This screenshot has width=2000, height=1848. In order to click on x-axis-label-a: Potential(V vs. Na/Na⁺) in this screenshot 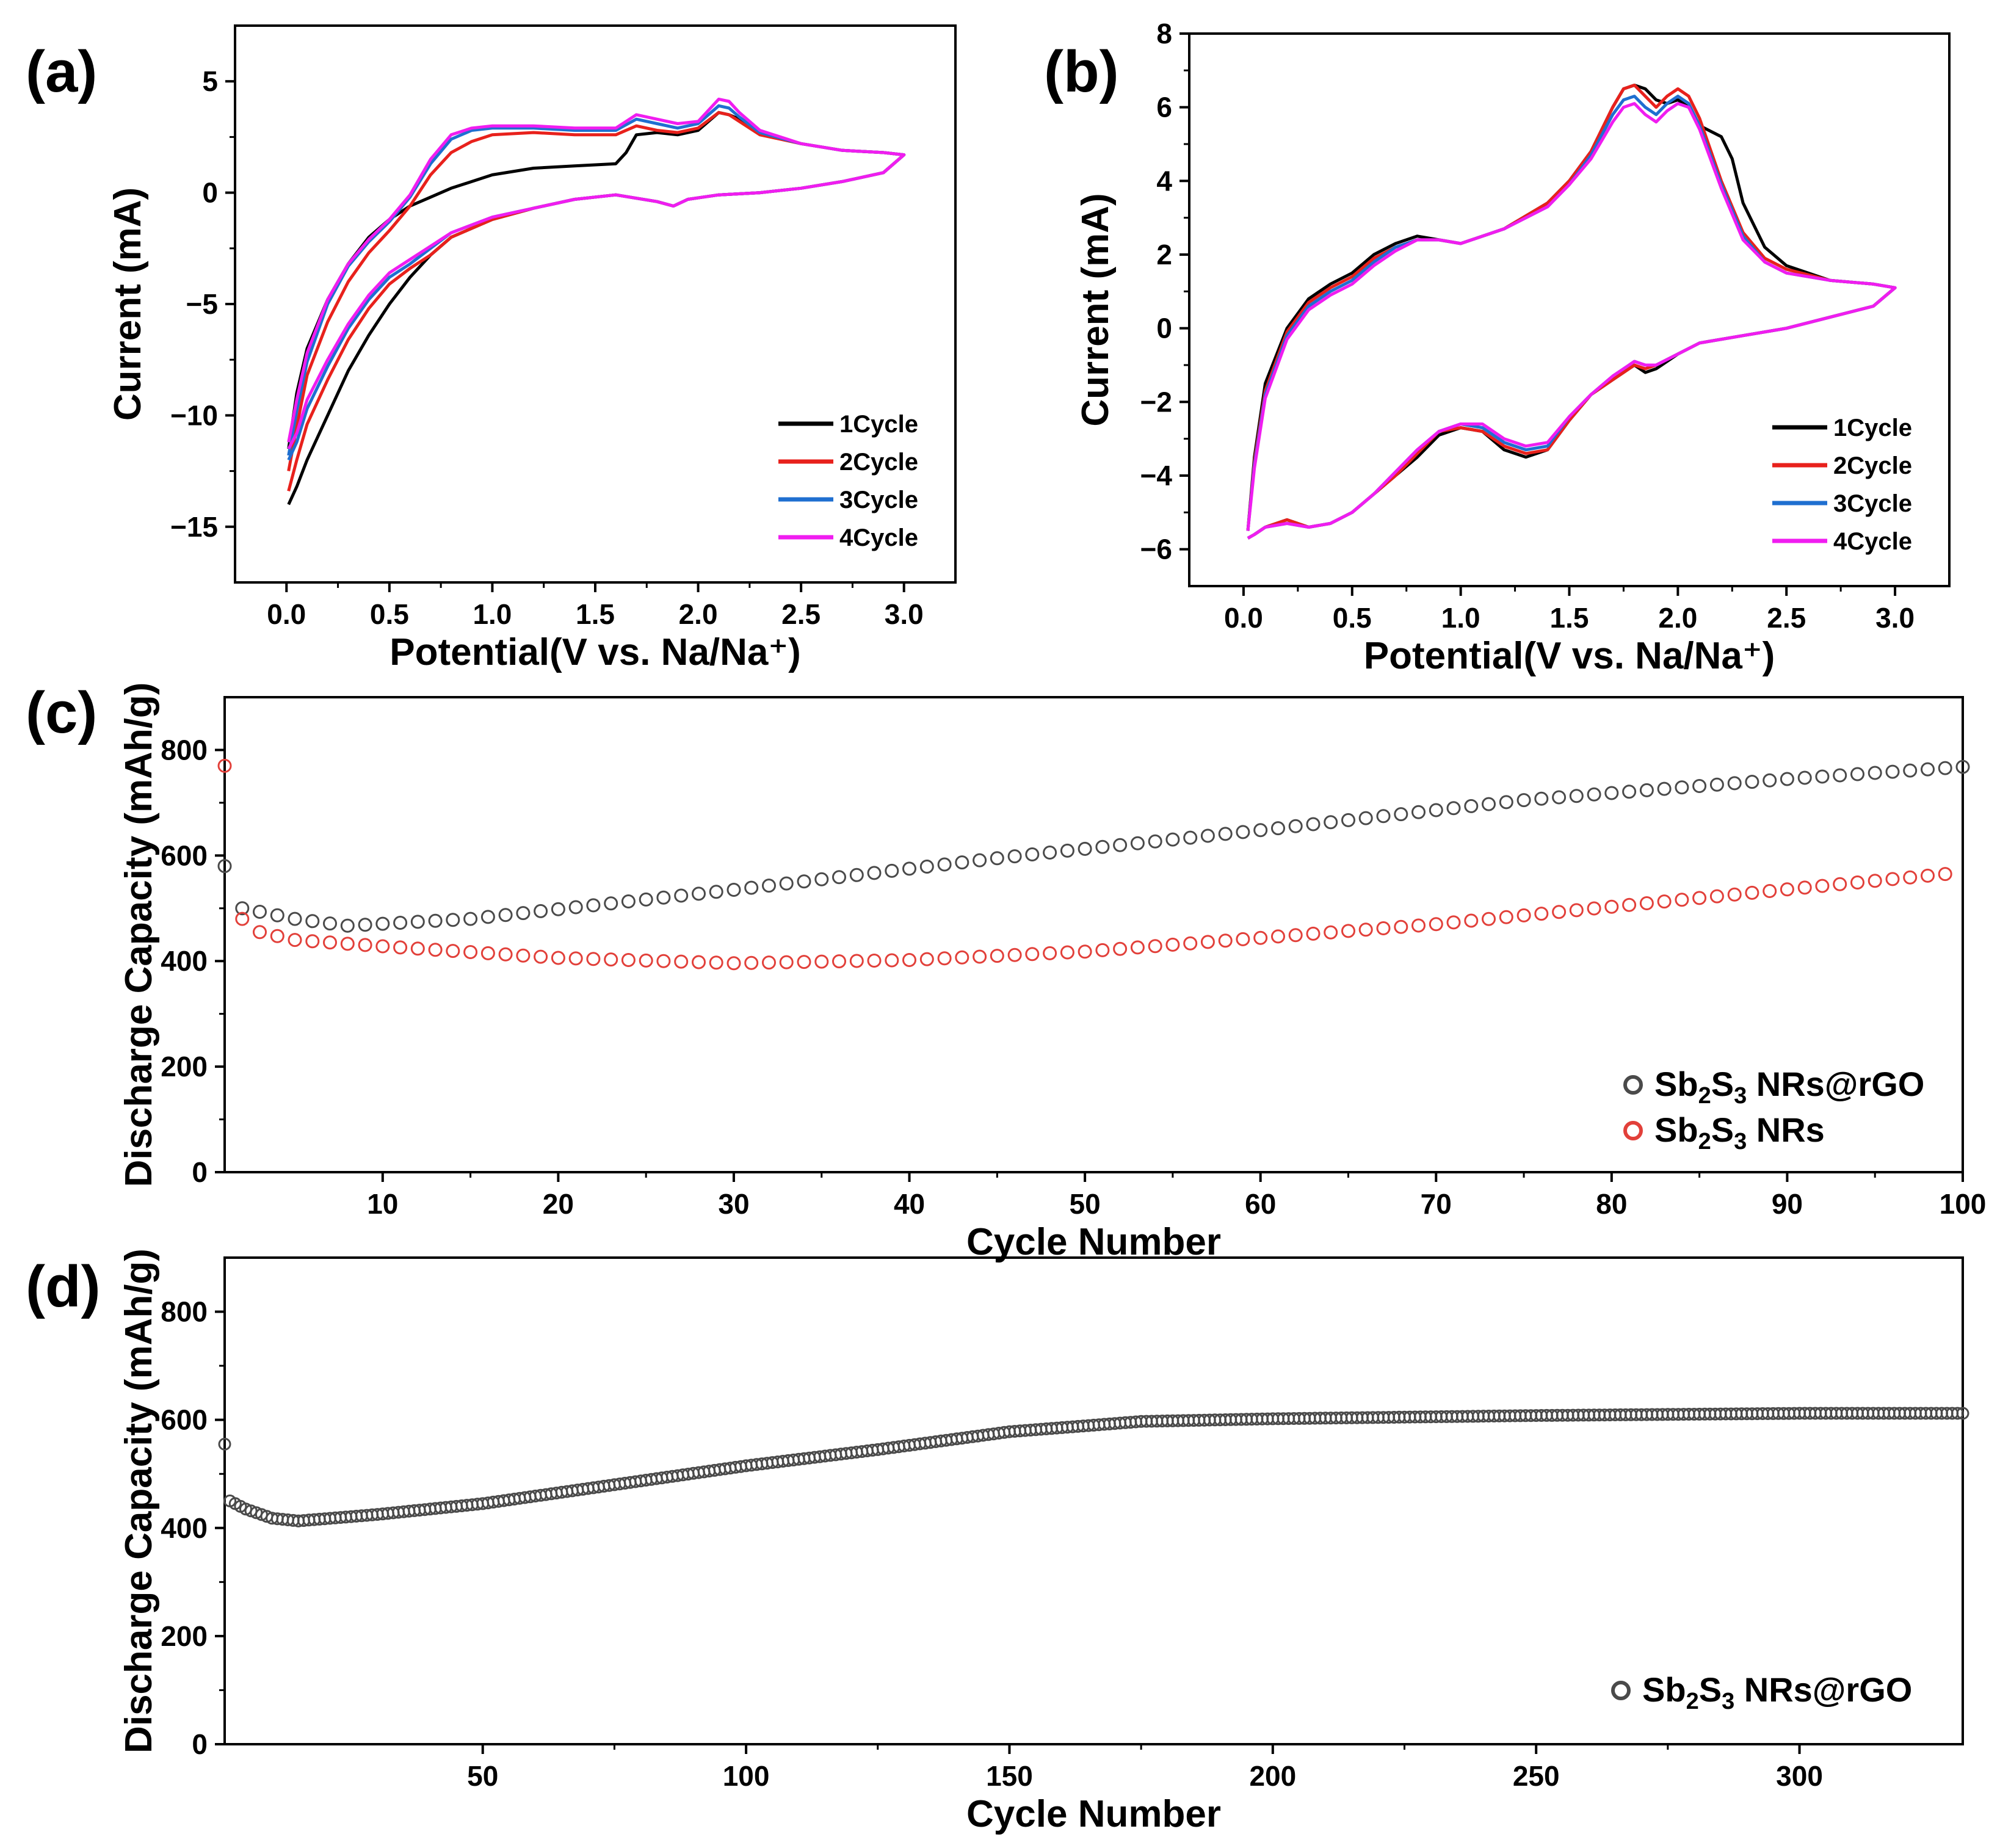, I will do `click(595, 652)`.